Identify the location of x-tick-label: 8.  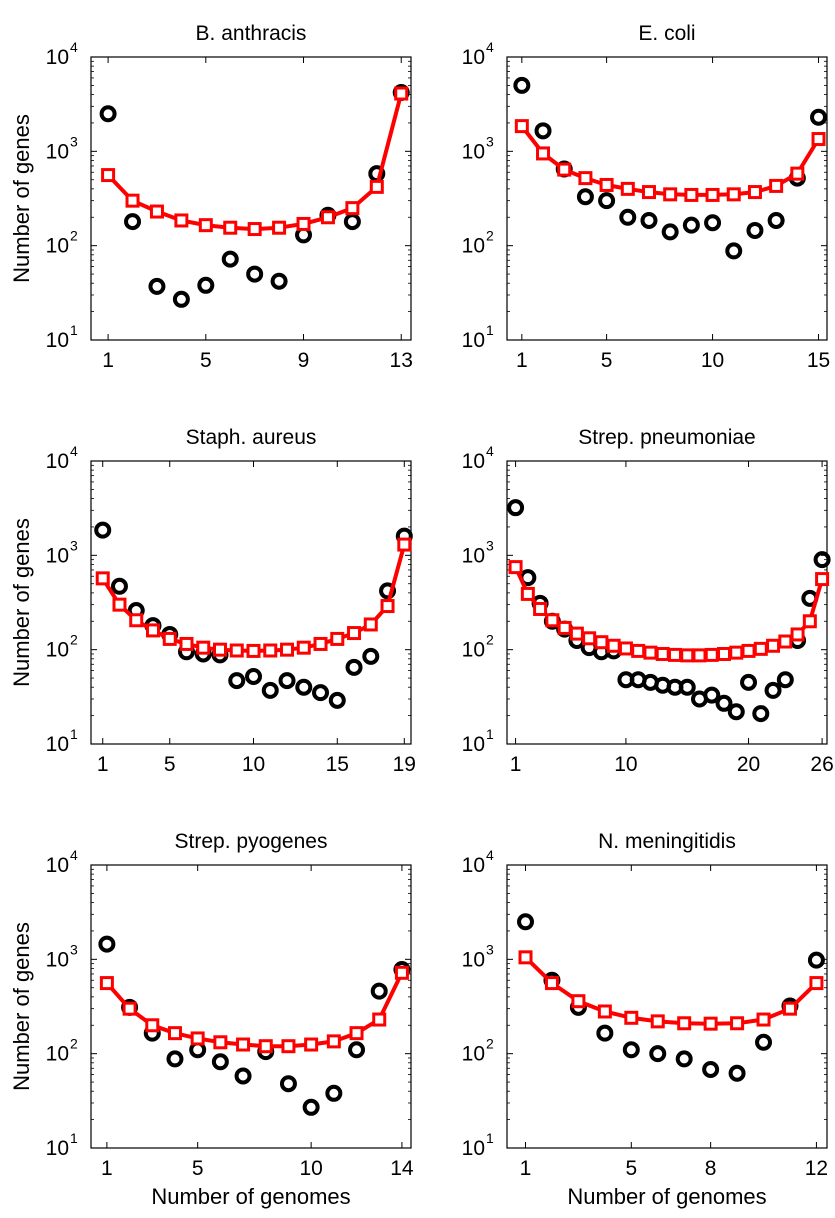
(711, 1168).